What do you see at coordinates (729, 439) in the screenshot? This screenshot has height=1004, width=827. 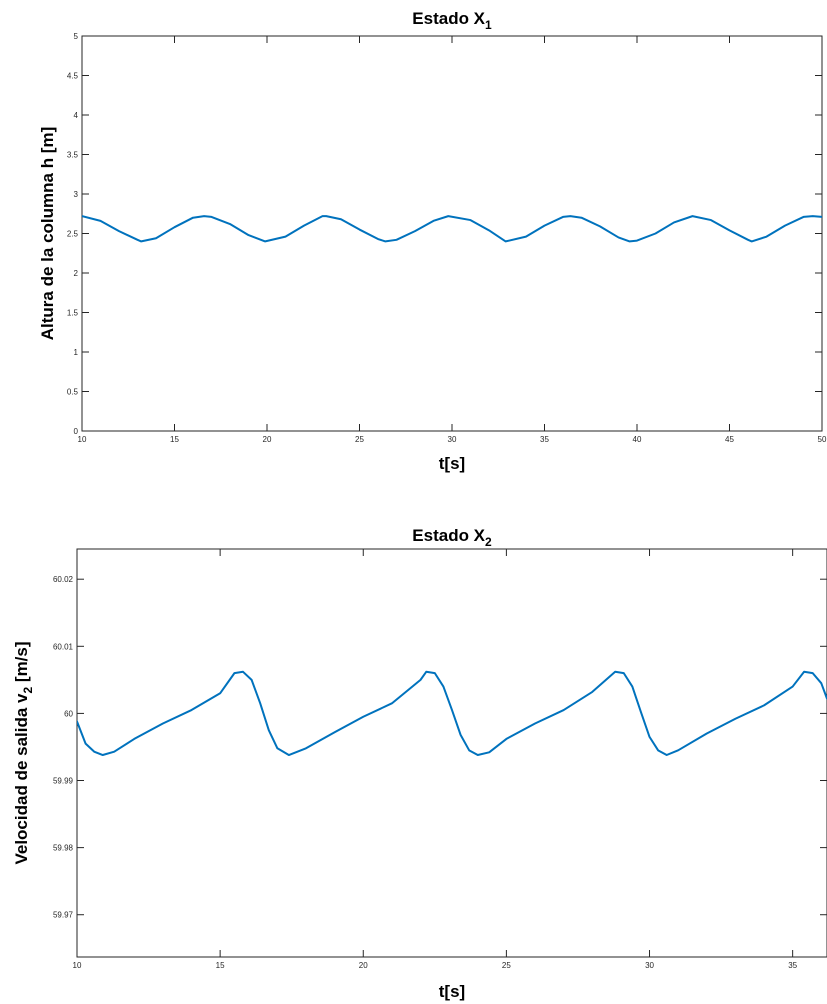 I see `x-tick-label: 45` at bounding box center [729, 439].